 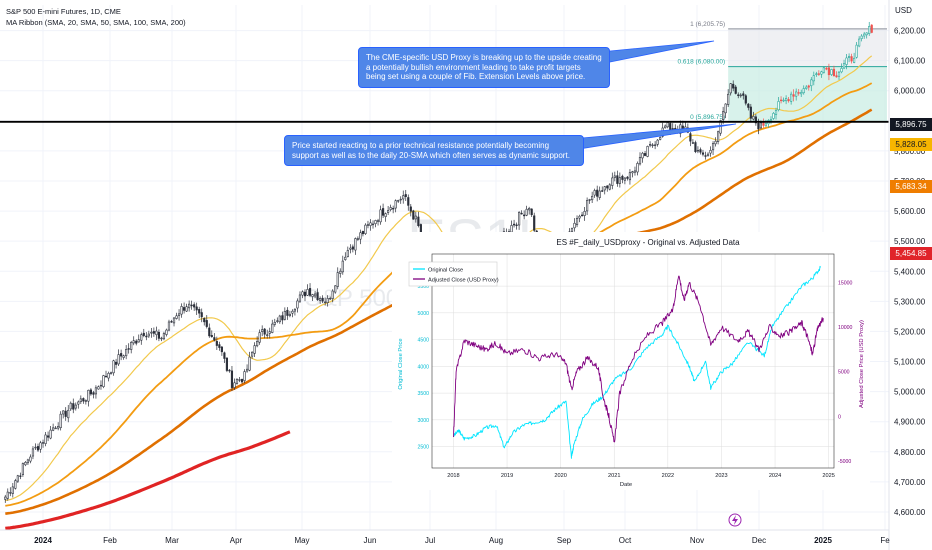 What do you see at coordinates (445, 271) in the screenshot?
I see `legend-label-original: Original Close` at bounding box center [445, 271].